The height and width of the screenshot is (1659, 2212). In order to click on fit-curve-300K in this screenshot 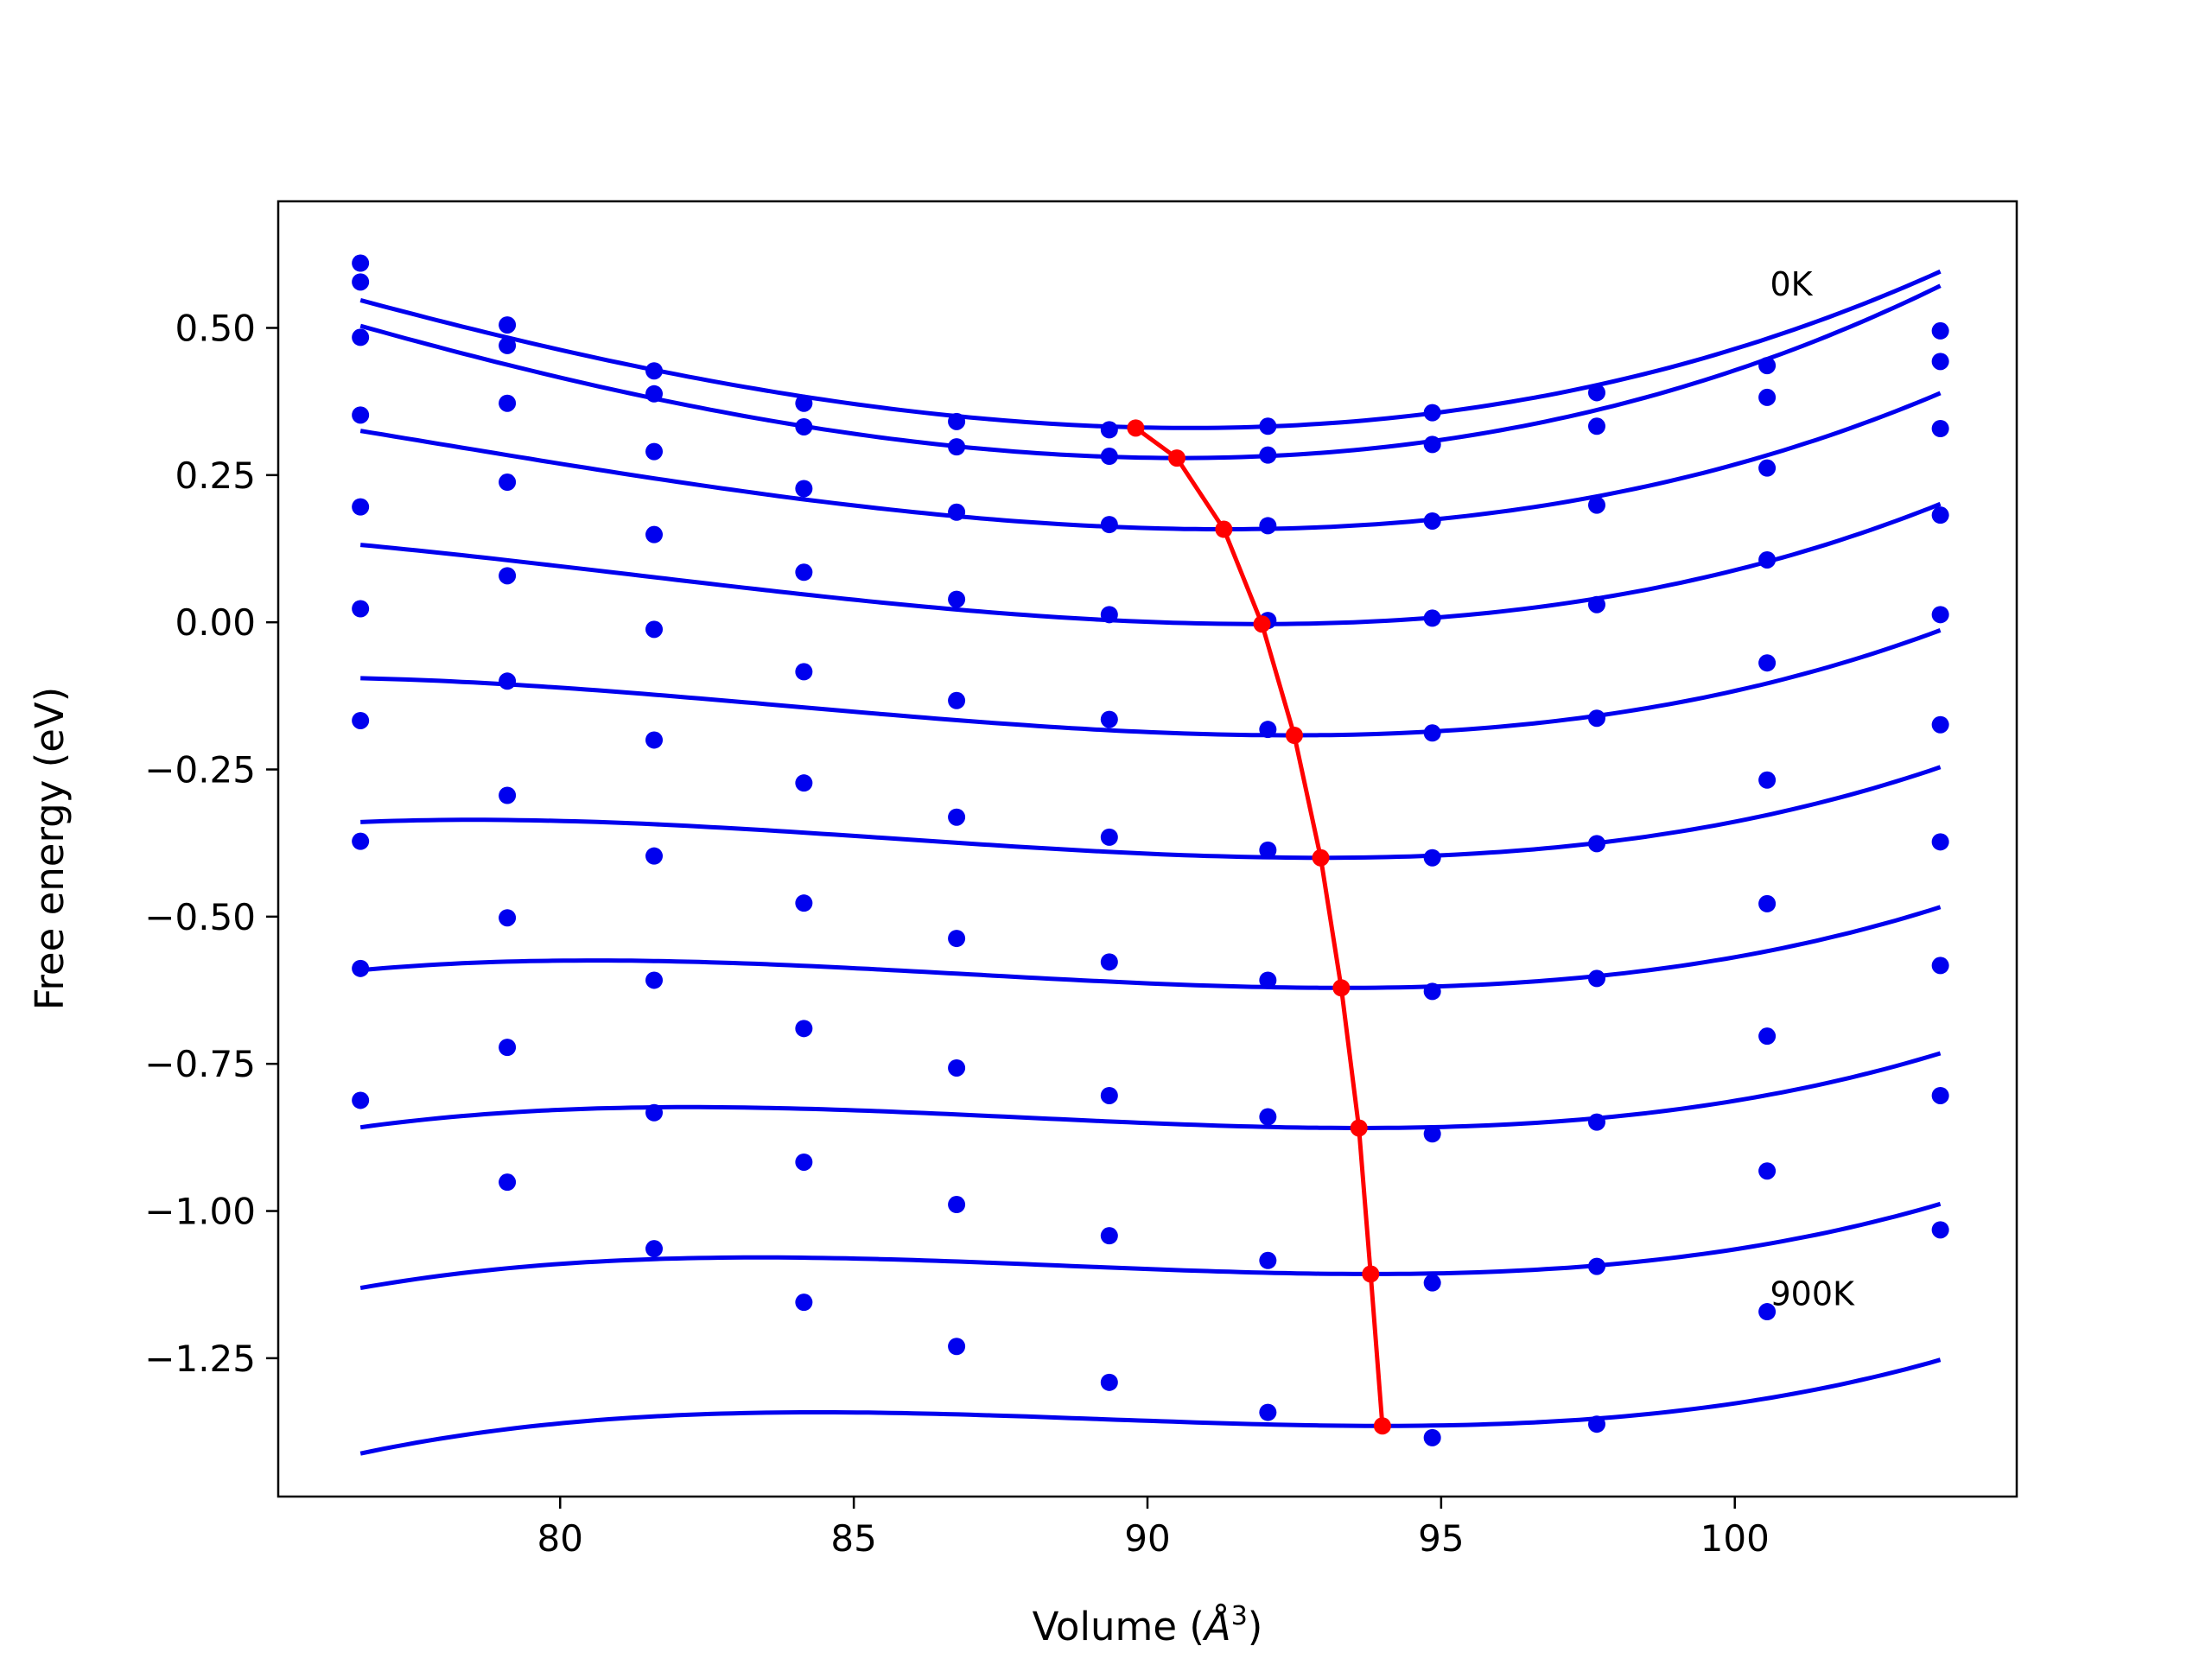, I will do `click(1150, 563)`.